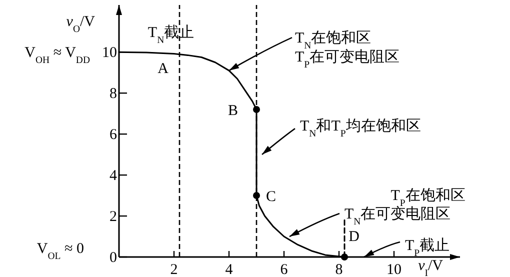 The image size is (510, 277). I want to click on annotation: T$_{N}$和T$_{P}$均在饱和区, so click(360, 129).